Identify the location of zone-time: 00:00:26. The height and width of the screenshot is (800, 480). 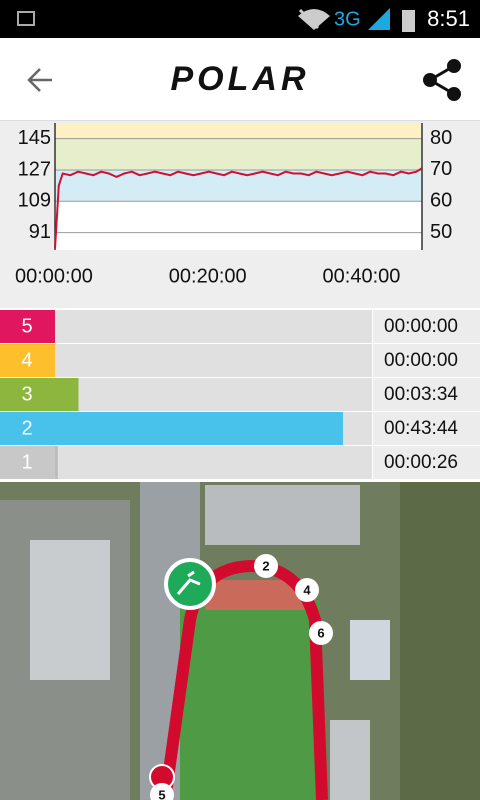
(421, 462).